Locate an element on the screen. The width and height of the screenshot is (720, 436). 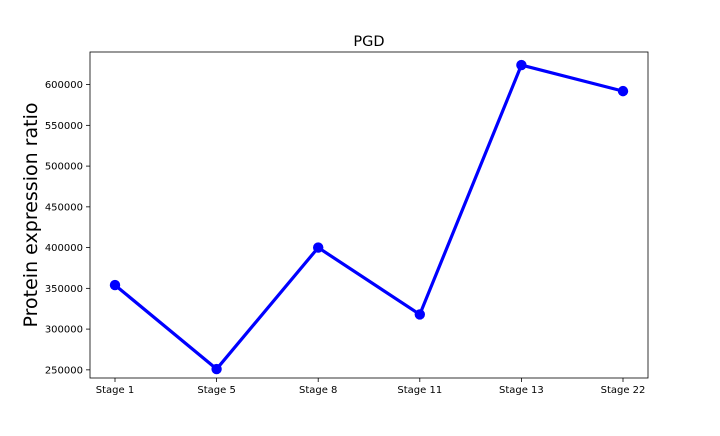
y-axis-label: Protein expression ratio is located at coordinates (31, 215).